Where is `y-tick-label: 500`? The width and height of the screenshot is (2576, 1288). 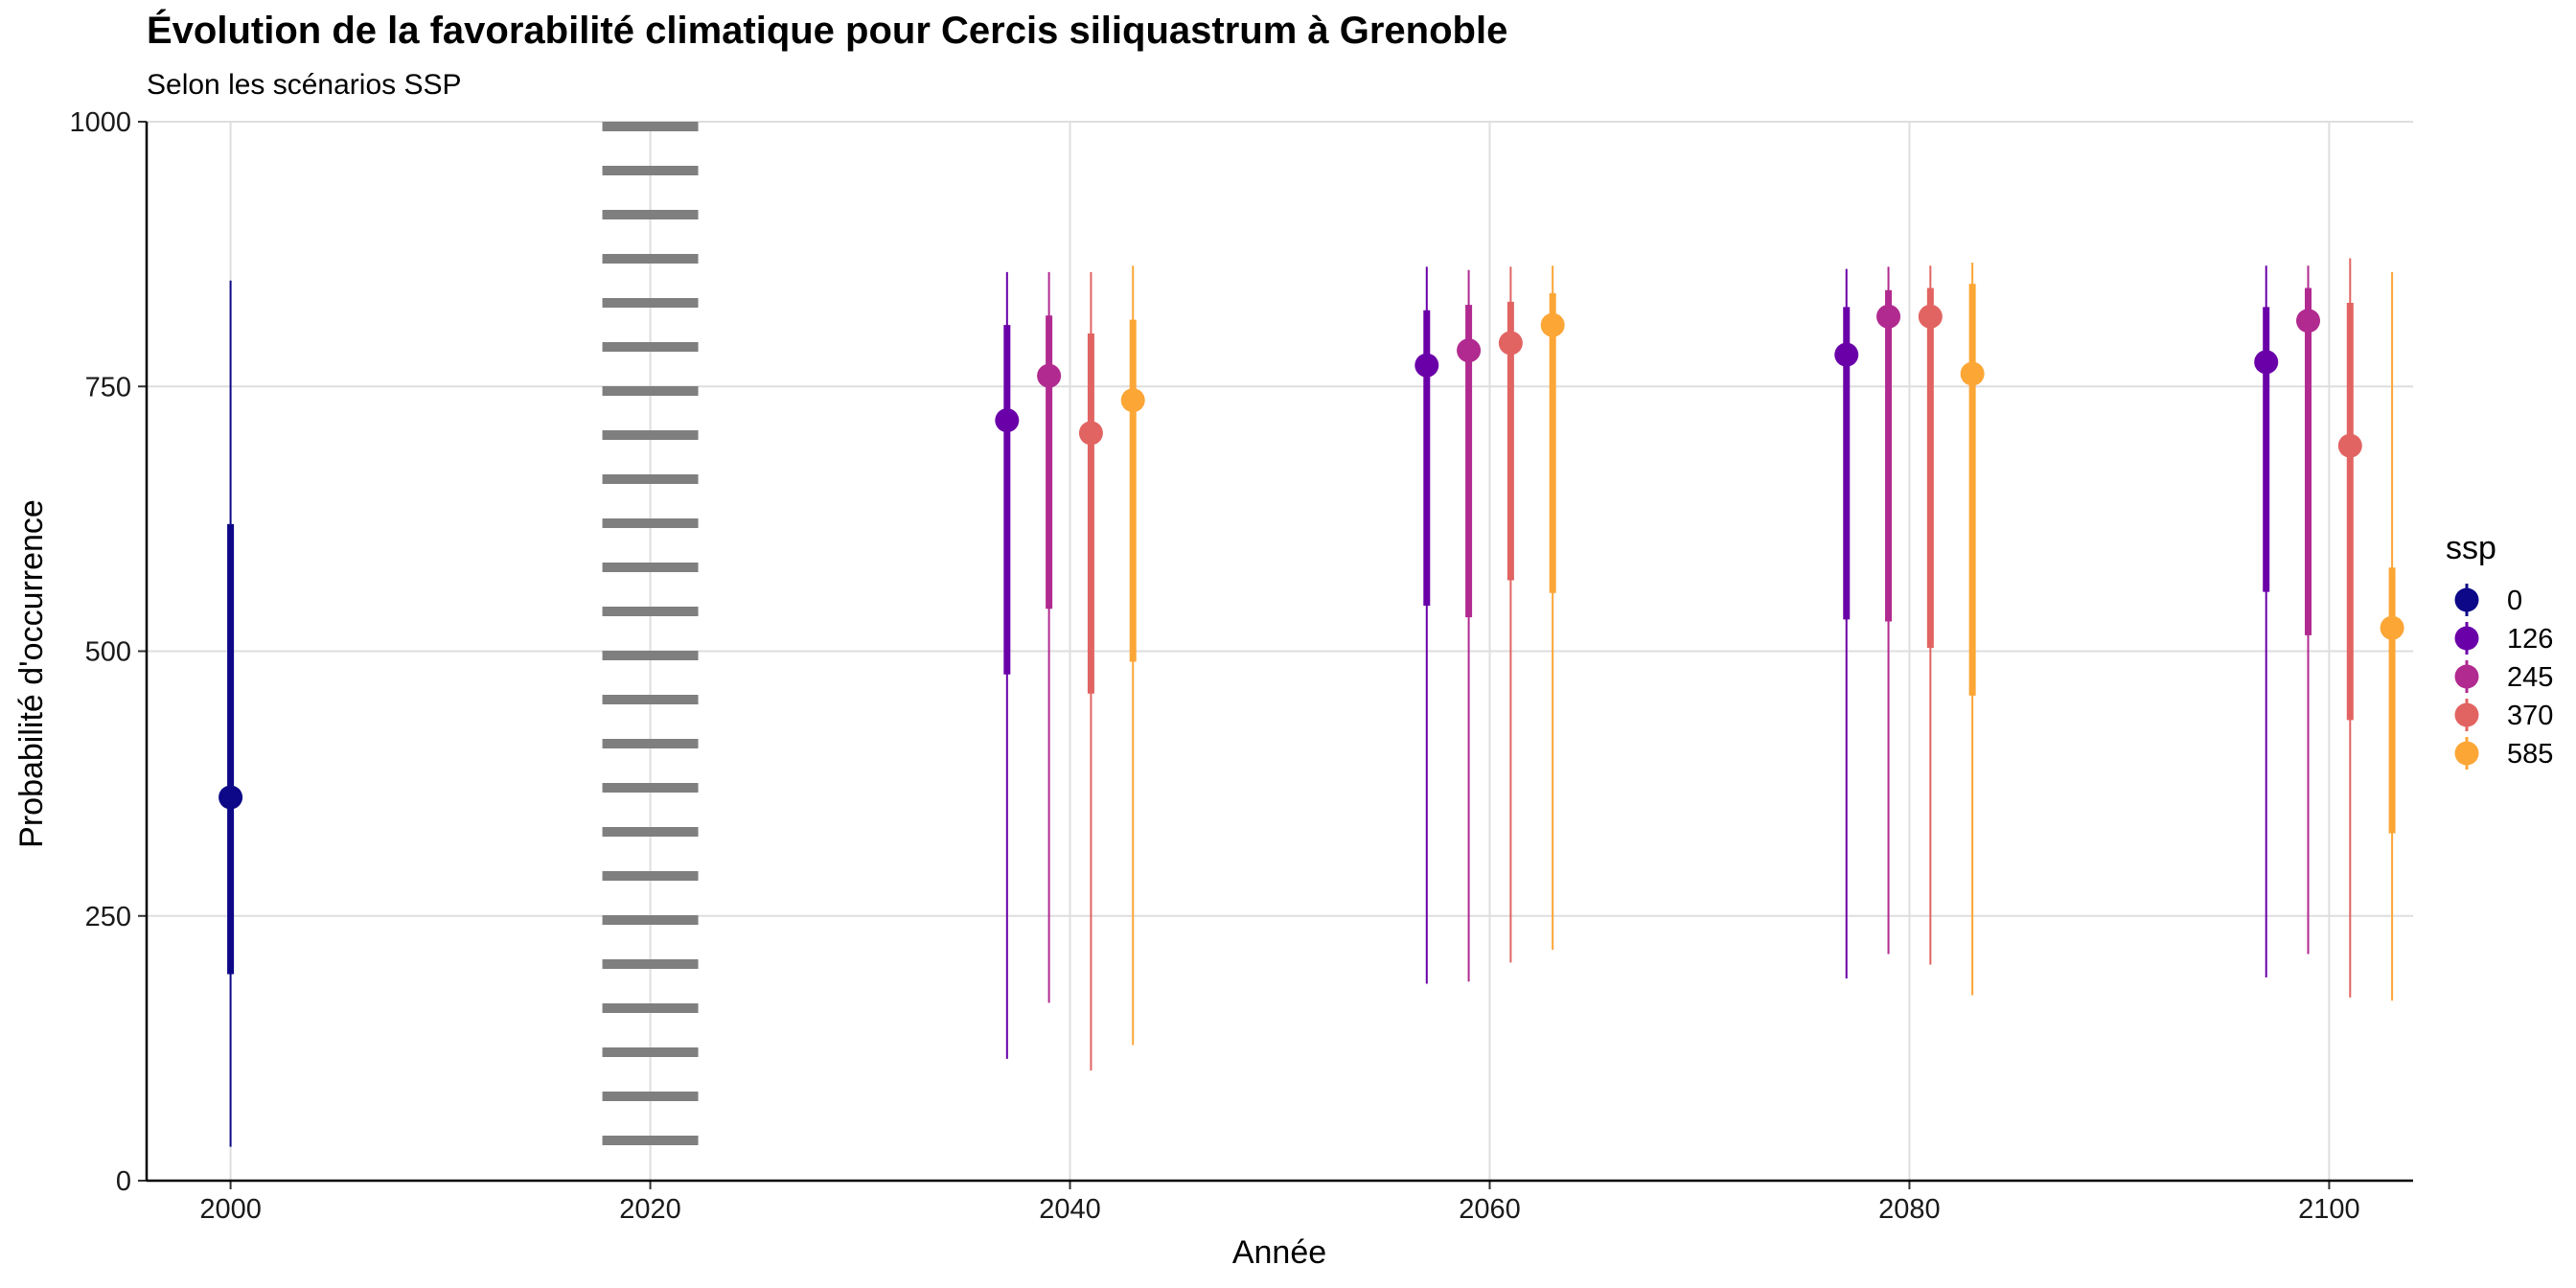 y-tick-label: 500 is located at coordinates (108, 652).